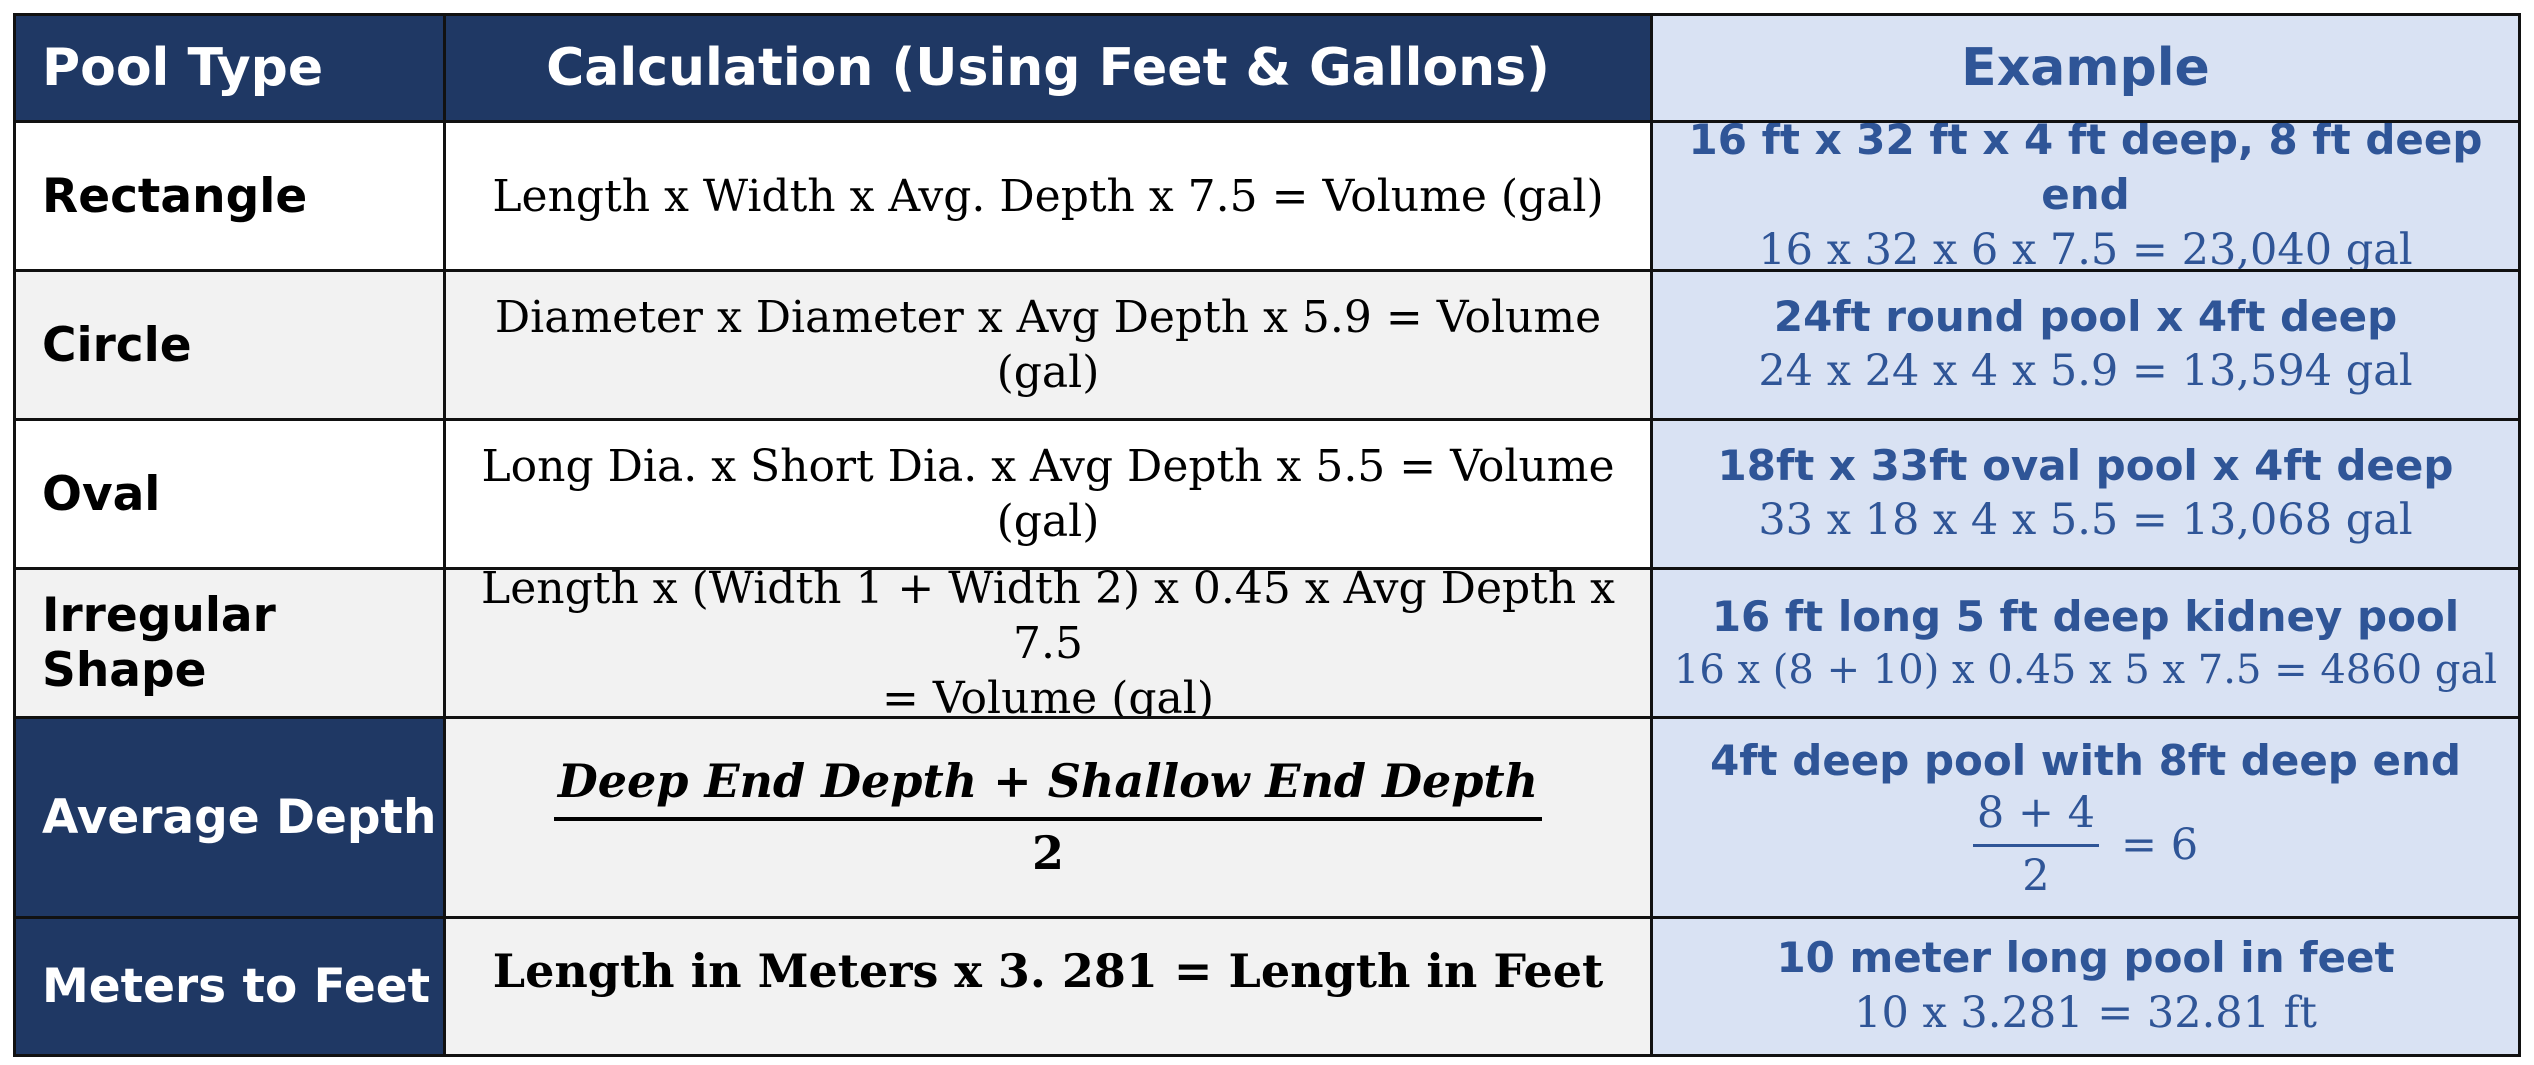  Describe the element at coordinates (117, 345) in the screenshot. I see `circle-label: Circle` at that location.